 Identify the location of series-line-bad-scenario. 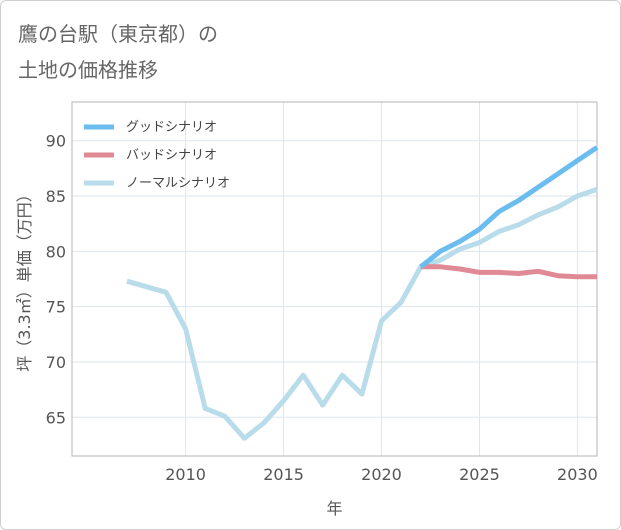
(508, 272).